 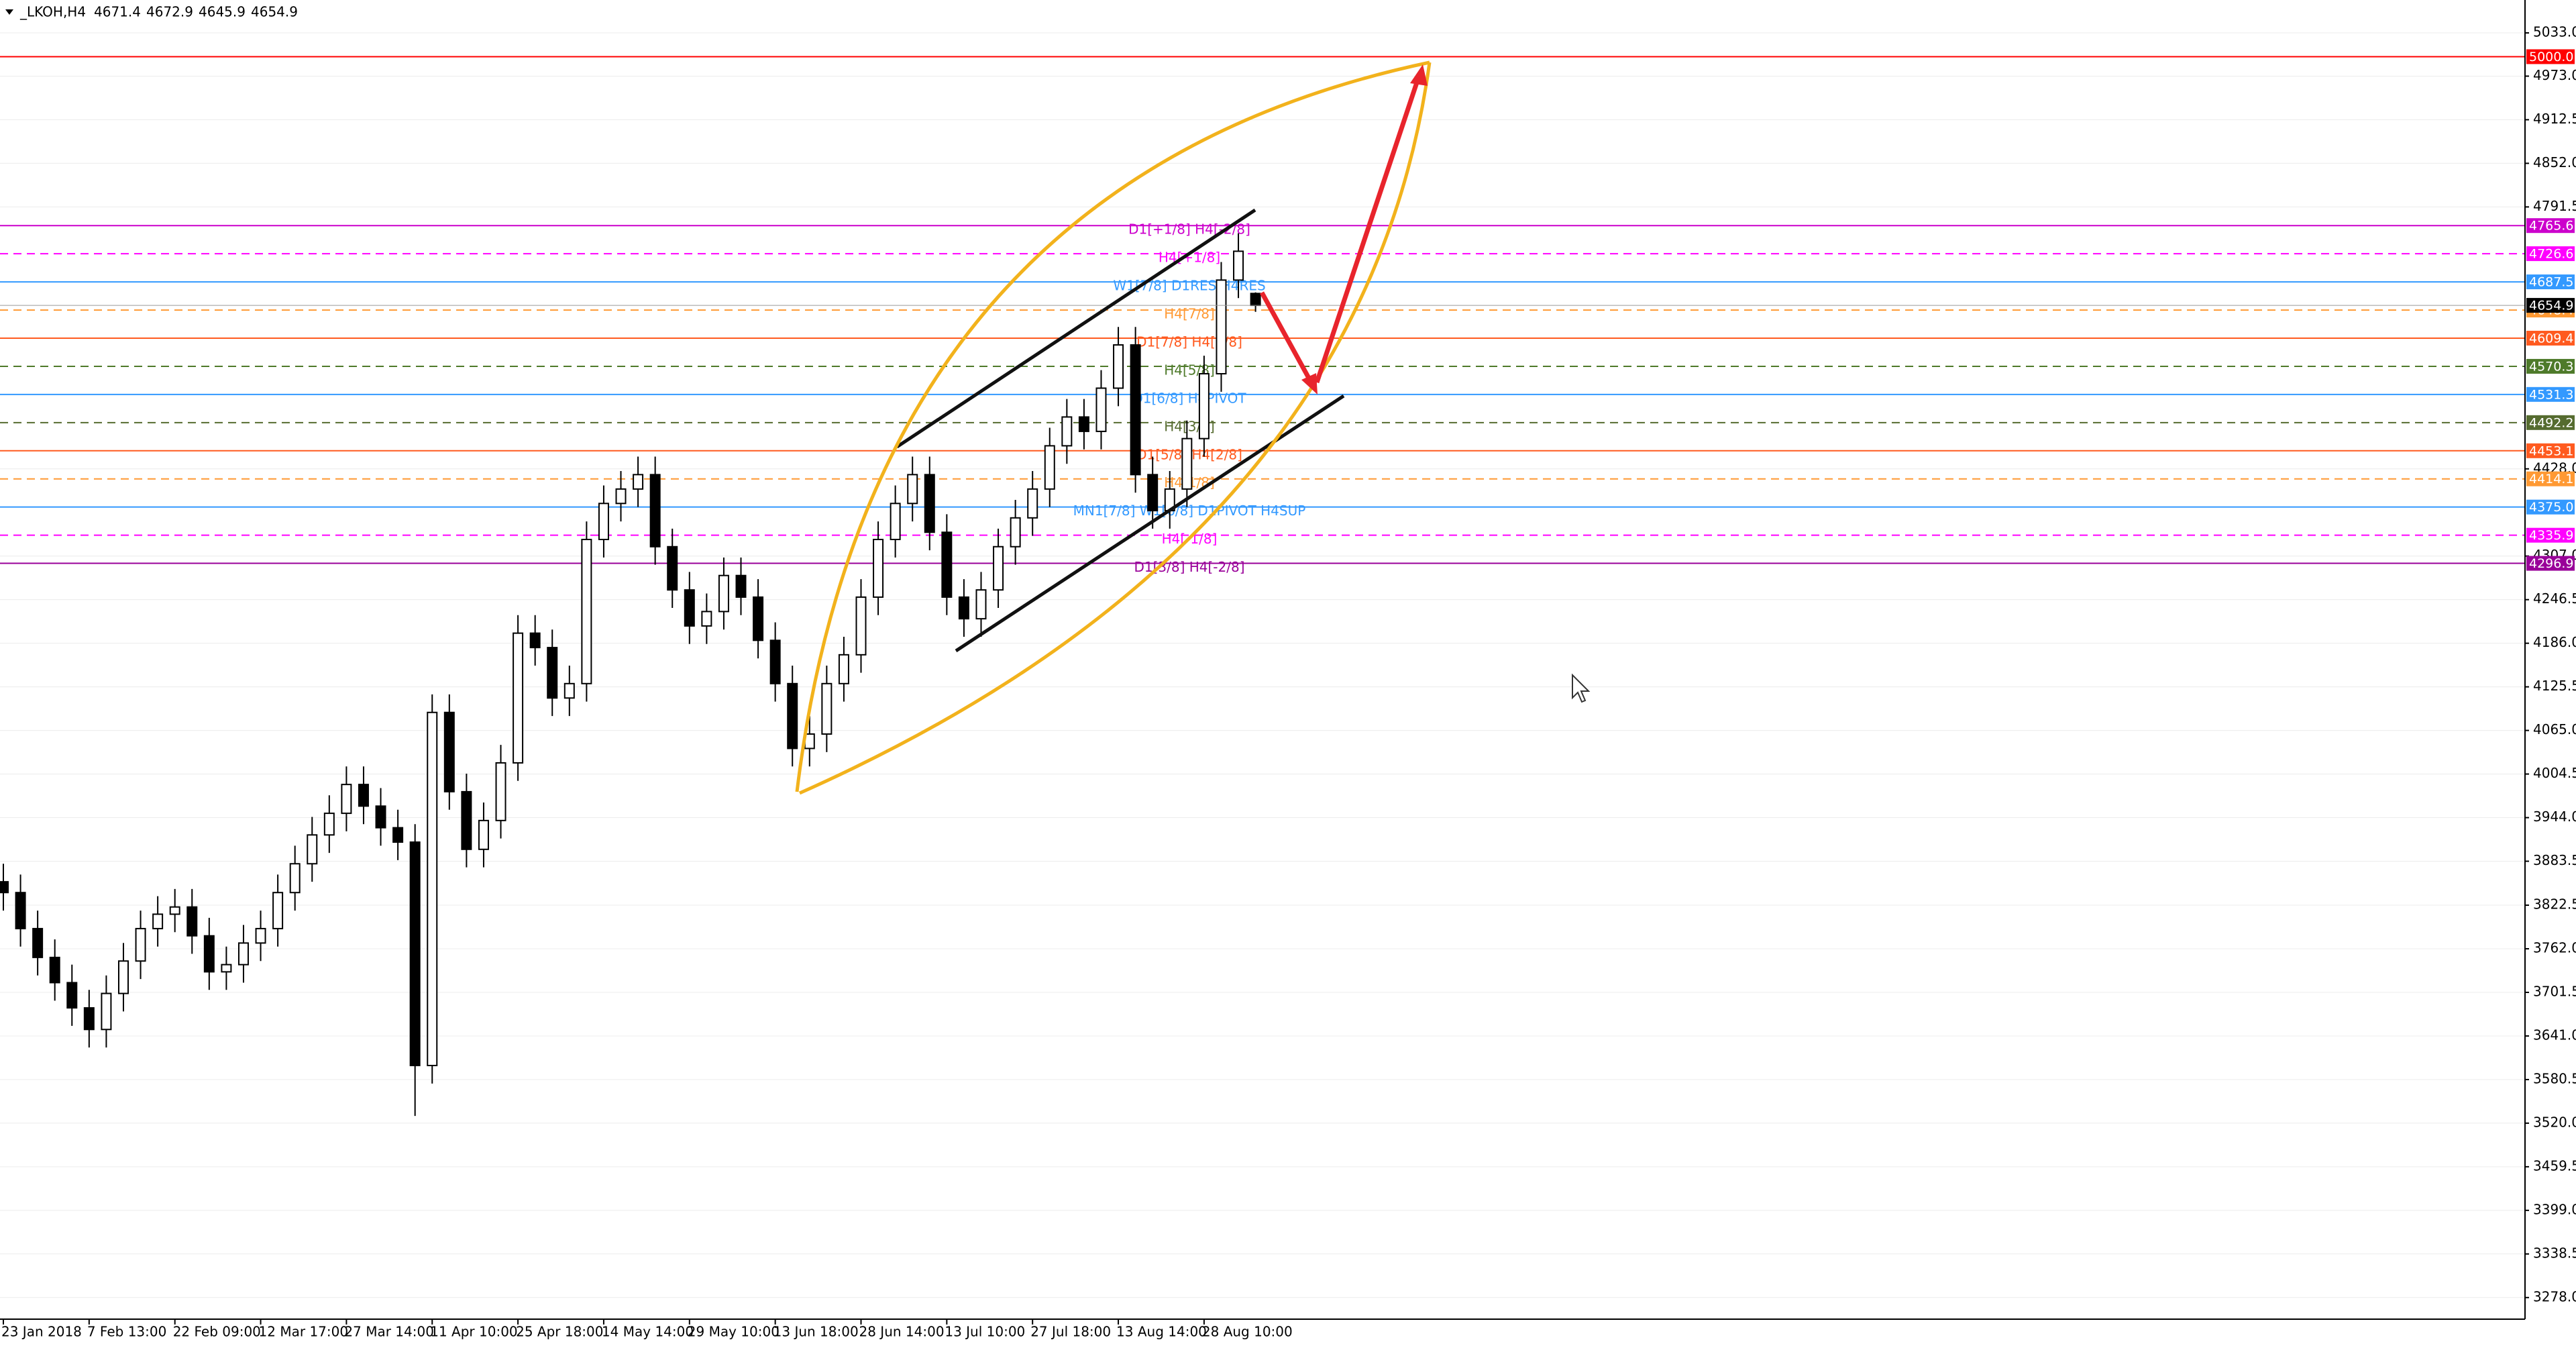 What do you see at coordinates (2554, 860) in the screenshot?
I see `y-tick-label: 3883.5` at bounding box center [2554, 860].